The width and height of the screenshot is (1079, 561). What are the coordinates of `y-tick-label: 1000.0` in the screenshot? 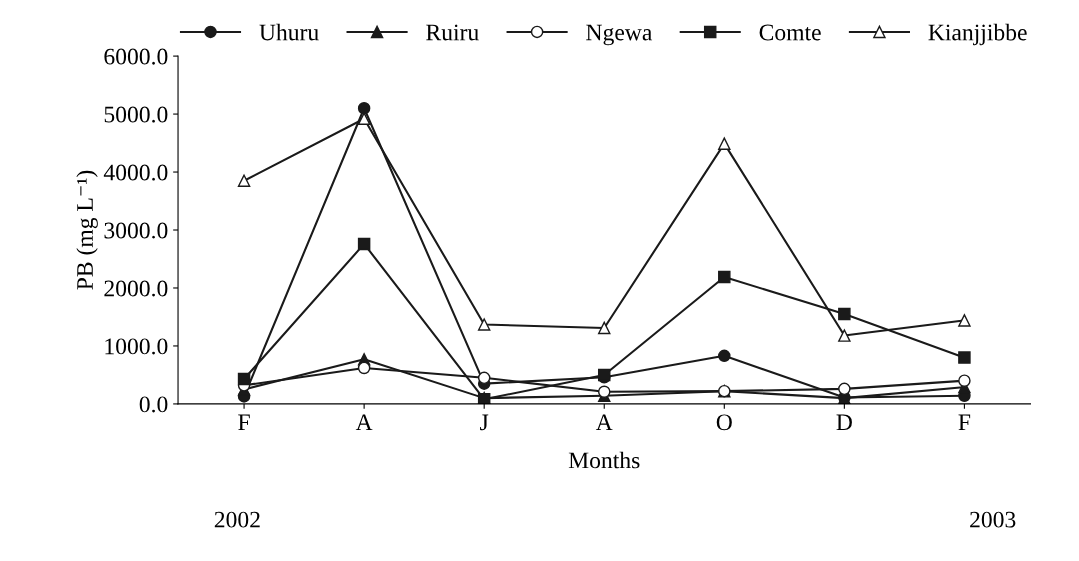 It's located at (136, 346).